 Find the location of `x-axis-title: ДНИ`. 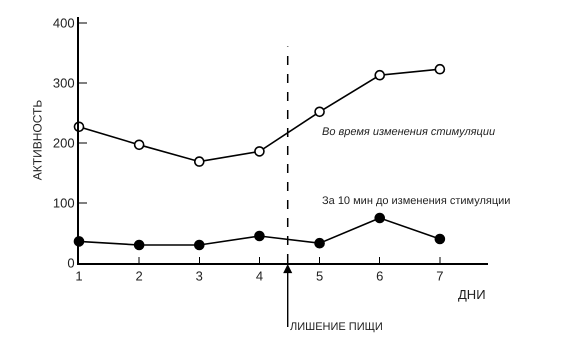

x-axis-title: ДНИ is located at coordinates (472, 294).